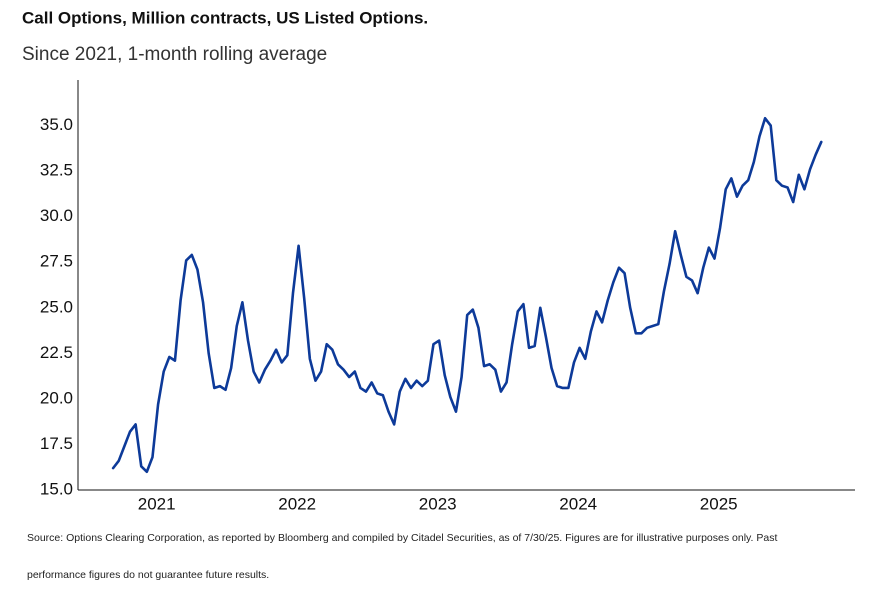  What do you see at coordinates (438, 503) in the screenshot?
I see `x-tick-label: 2023` at bounding box center [438, 503].